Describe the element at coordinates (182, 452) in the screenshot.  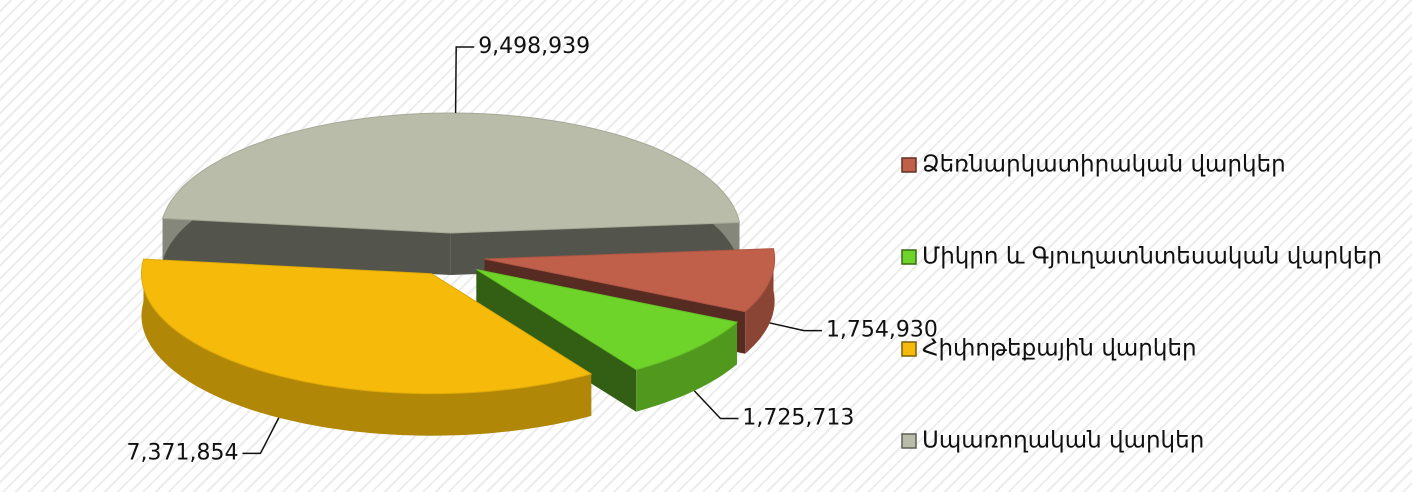
I see `data-label: 7,371,854` at that location.